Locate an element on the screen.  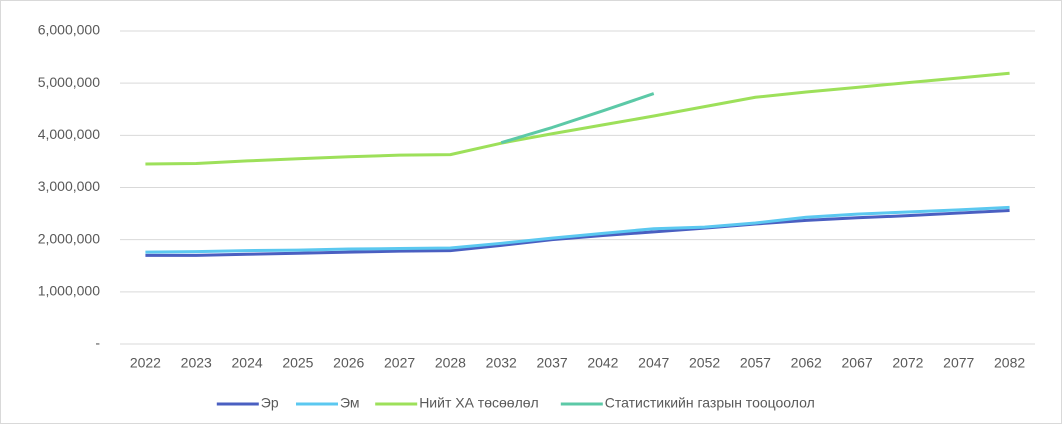
legend-label: Нийт ХА төсөөлөл is located at coordinates (479, 403).